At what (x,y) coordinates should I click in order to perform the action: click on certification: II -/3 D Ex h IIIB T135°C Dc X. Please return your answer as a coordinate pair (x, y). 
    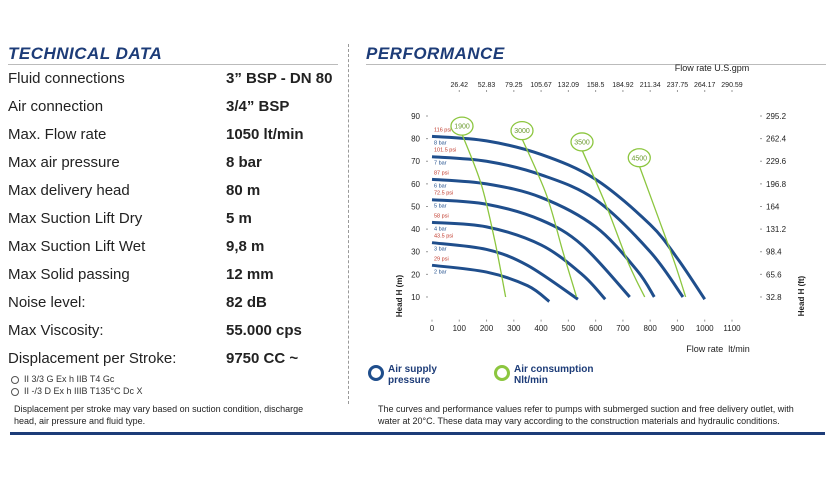
    Looking at the image, I should click on (83, 391).